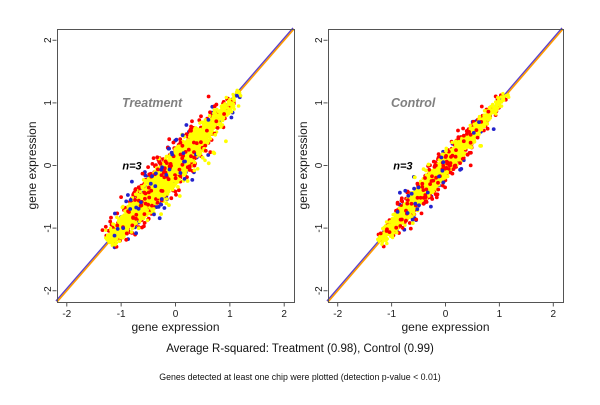 The height and width of the screenshot is (405, 600). What do you see at coordinates (66, 314) in the screenshot?
I see `x-tick-label: -2` at bounding box center [66, 314].